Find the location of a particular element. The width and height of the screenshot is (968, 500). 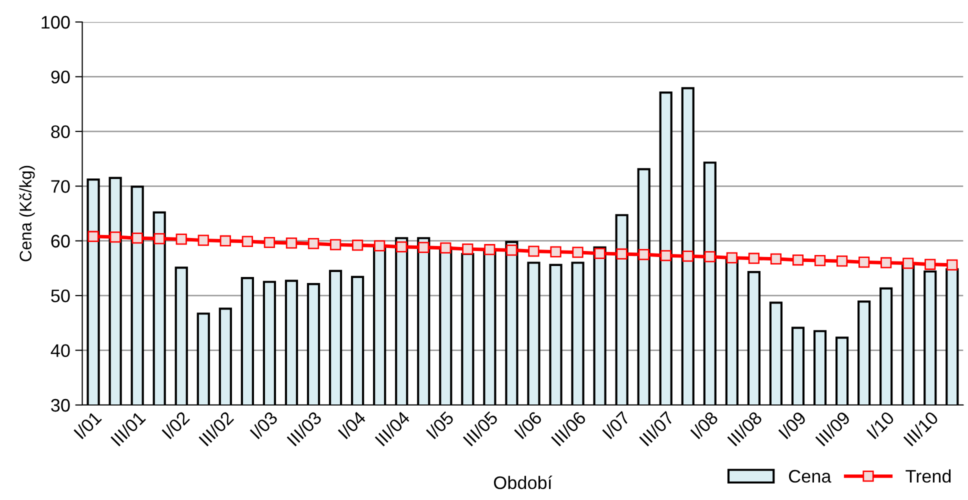

x-tick-label: I/03 is located at coordinates (263, 425).